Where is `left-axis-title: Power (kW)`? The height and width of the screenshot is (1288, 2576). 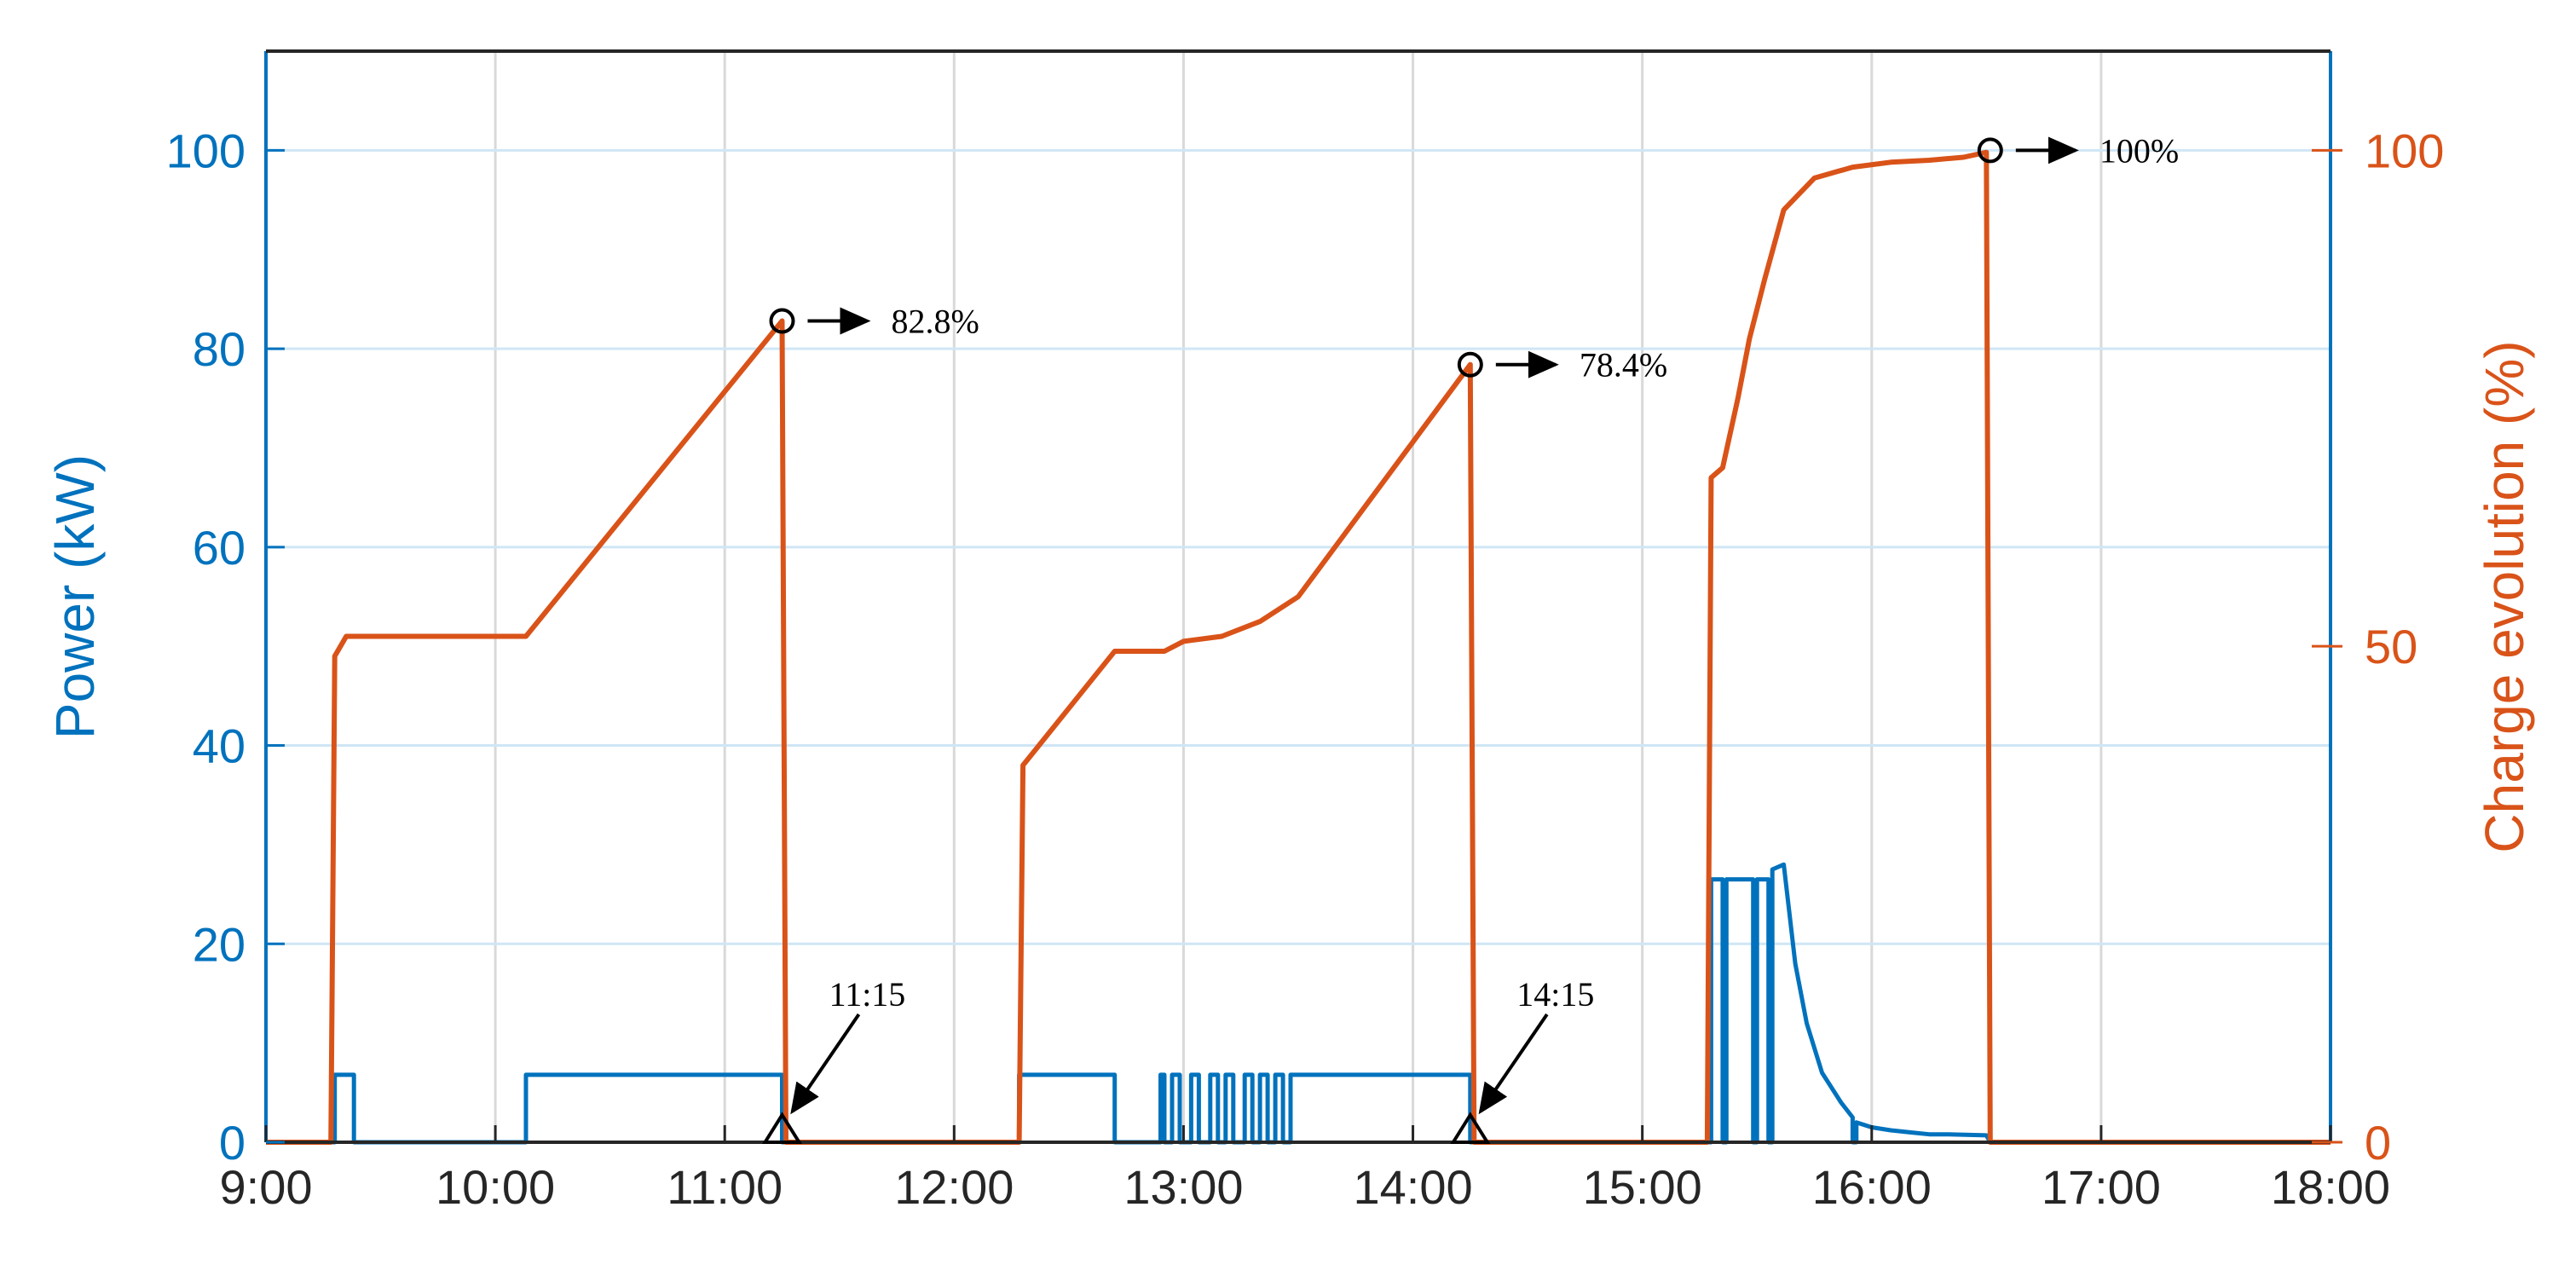 left-axis-title: Power (kW) is located at coordinates (75, 596).